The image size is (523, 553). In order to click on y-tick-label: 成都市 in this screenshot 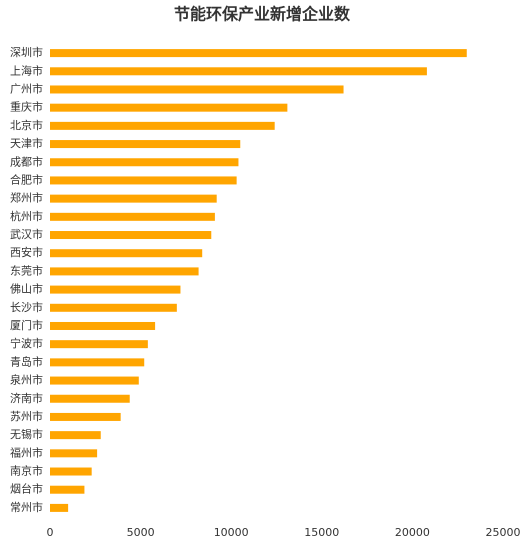, I will do `click(26, 161)`.